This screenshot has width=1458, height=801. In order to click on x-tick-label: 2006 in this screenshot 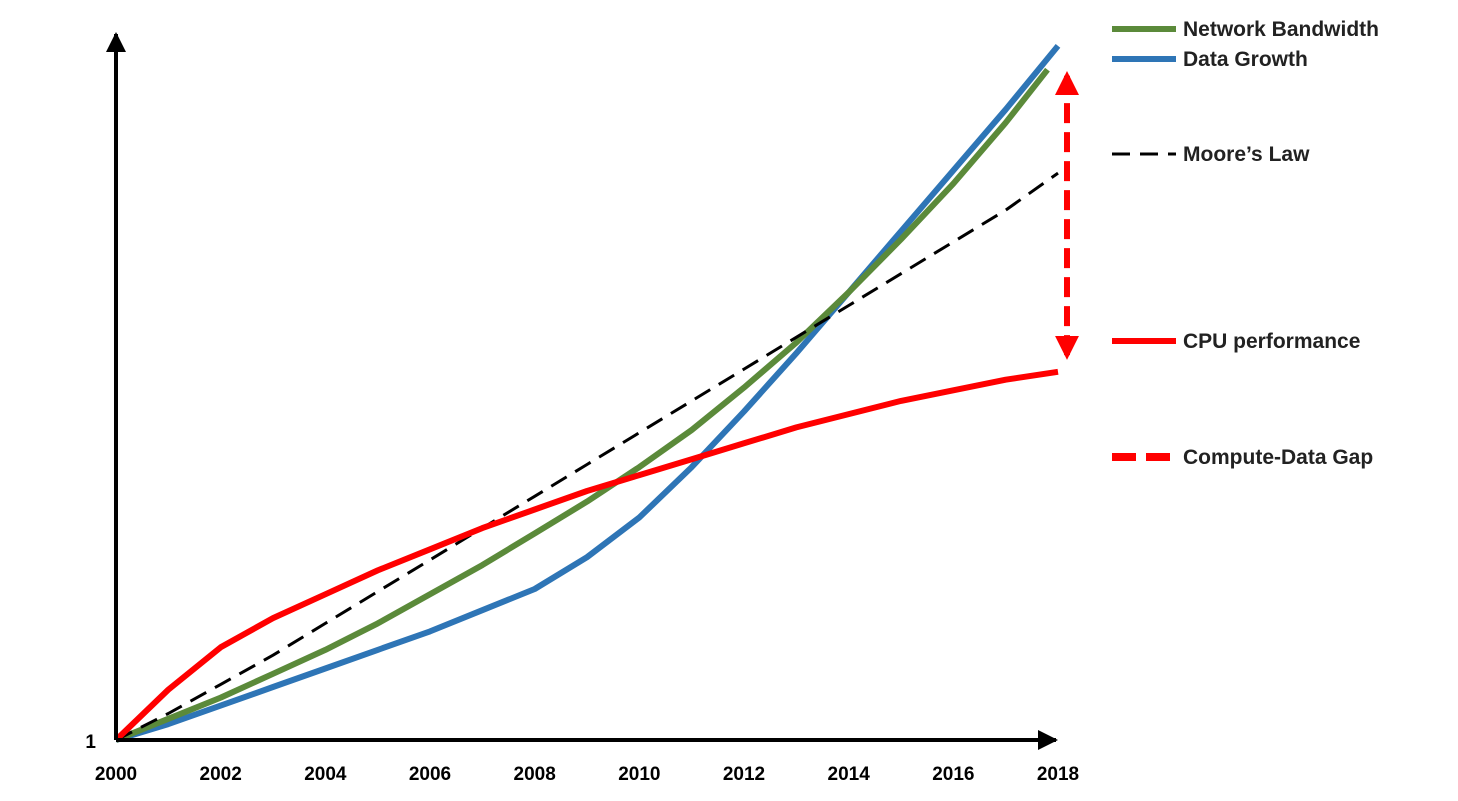, I will do `click(430, 774)`.